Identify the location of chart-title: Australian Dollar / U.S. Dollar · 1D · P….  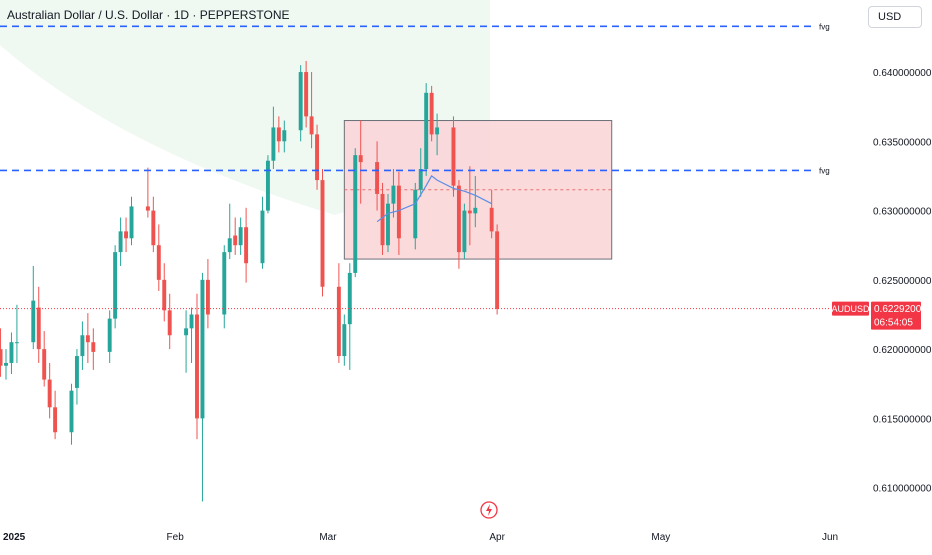
(148, 15).